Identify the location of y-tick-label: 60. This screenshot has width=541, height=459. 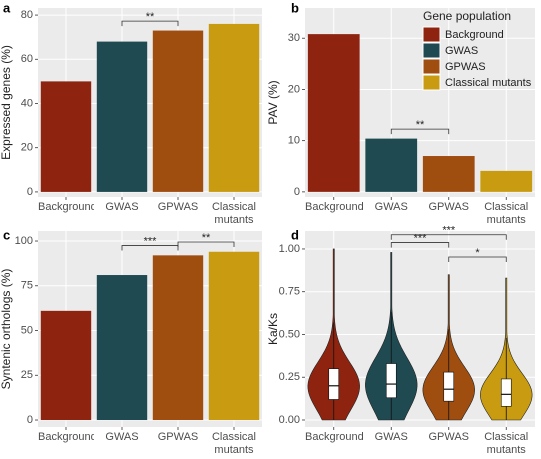
(27, 59).